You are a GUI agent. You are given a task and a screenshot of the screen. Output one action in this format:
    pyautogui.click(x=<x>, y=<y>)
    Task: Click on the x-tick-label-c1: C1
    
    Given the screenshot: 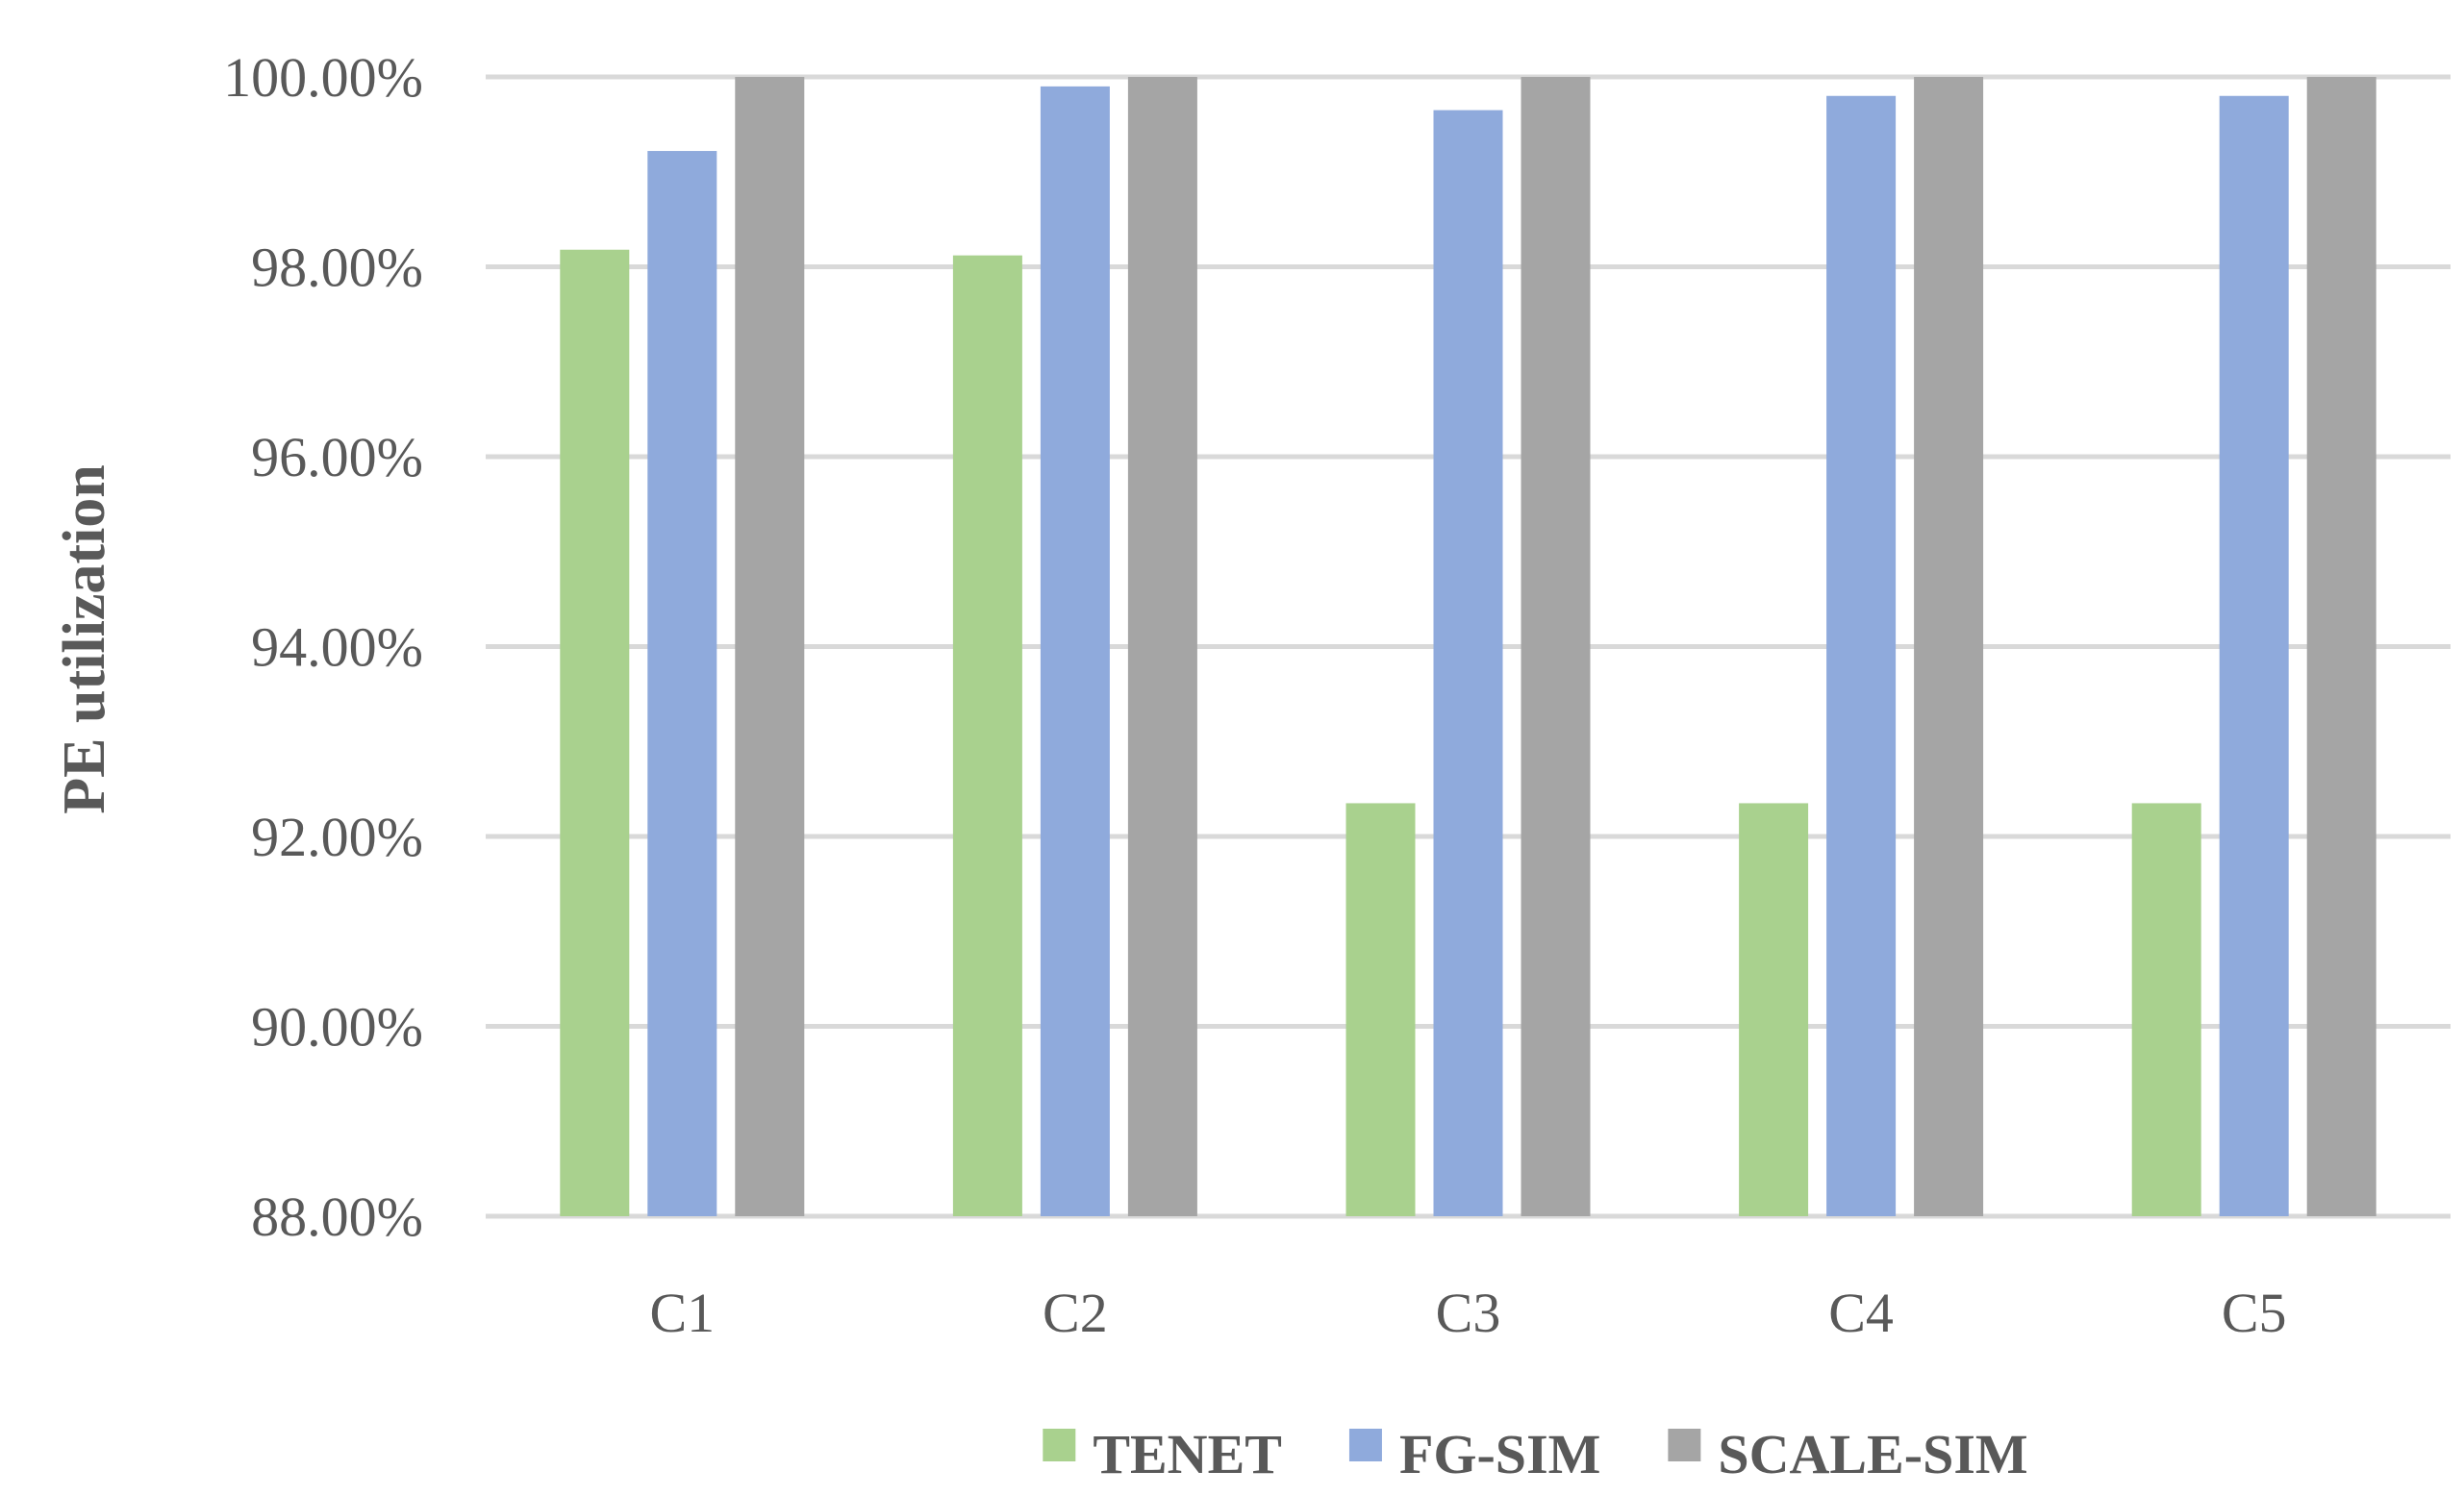 What is the action you would take?
    pyautogui.click(x=682, y=1313)
    